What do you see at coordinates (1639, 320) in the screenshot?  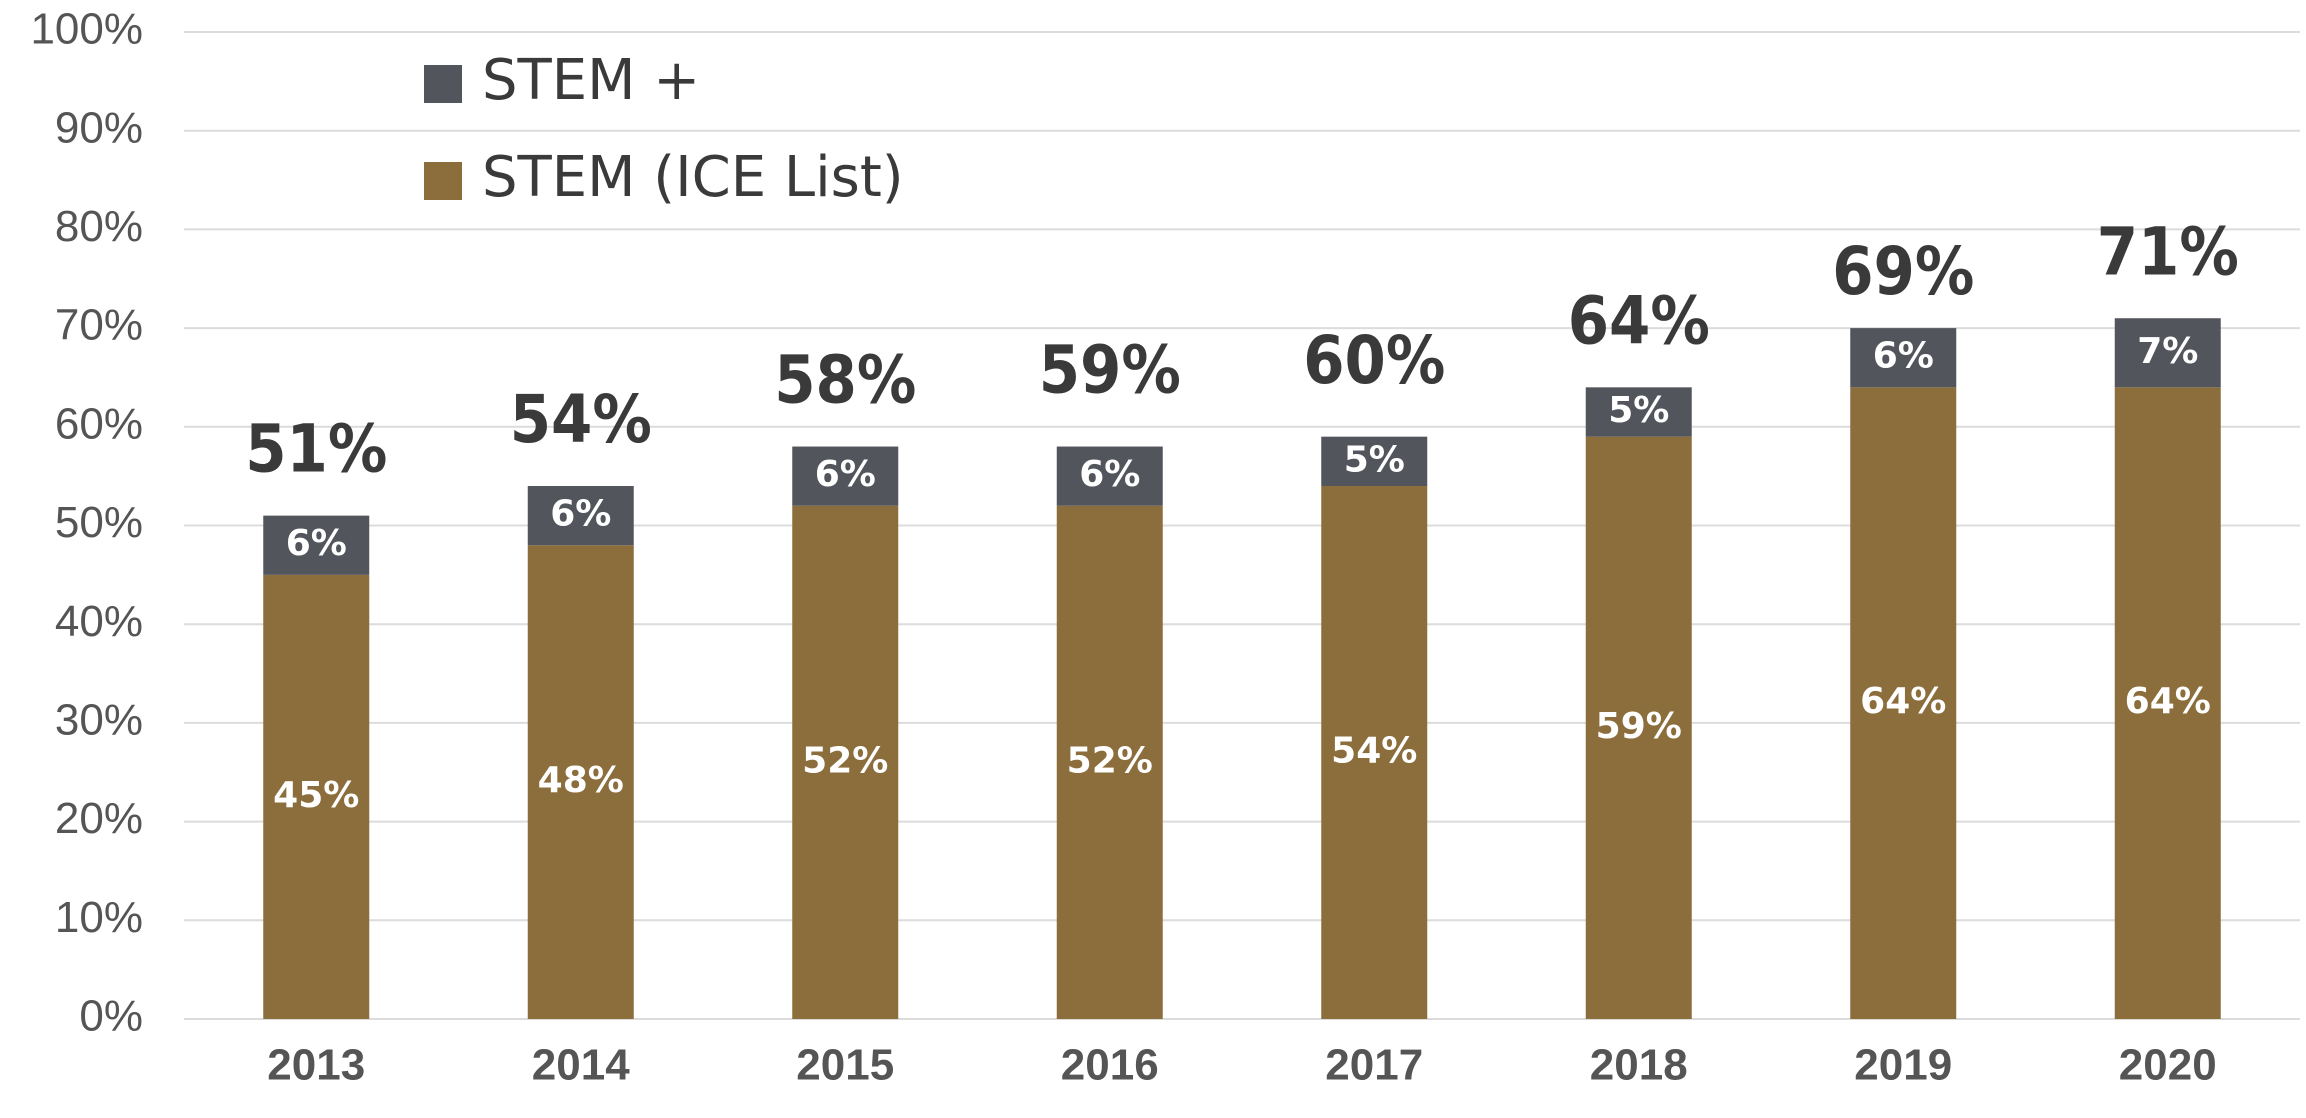 I see `total-label: 64%` at bounding box center [1639, 320].